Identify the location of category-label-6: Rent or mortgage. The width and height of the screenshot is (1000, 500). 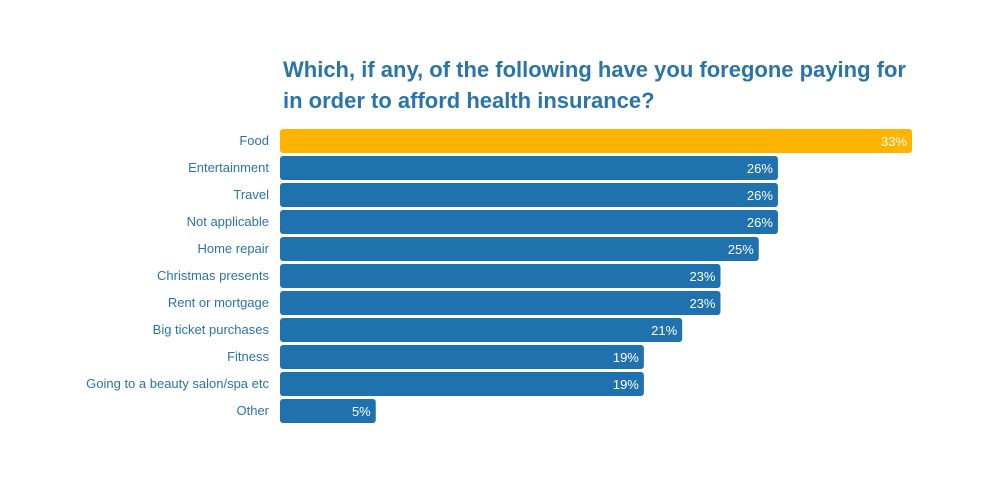
(218, 302).